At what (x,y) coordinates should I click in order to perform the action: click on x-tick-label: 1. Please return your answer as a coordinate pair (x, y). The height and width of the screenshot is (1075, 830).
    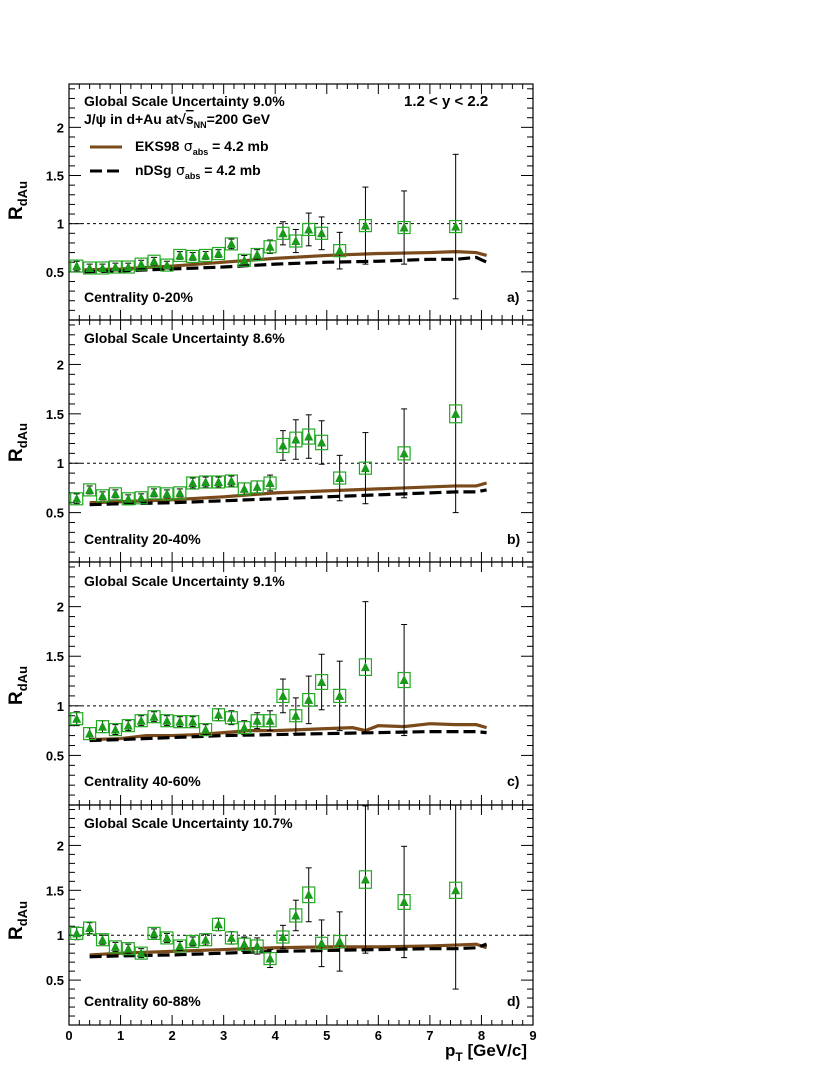
    Looking at the image, I should click on (120, 1035).